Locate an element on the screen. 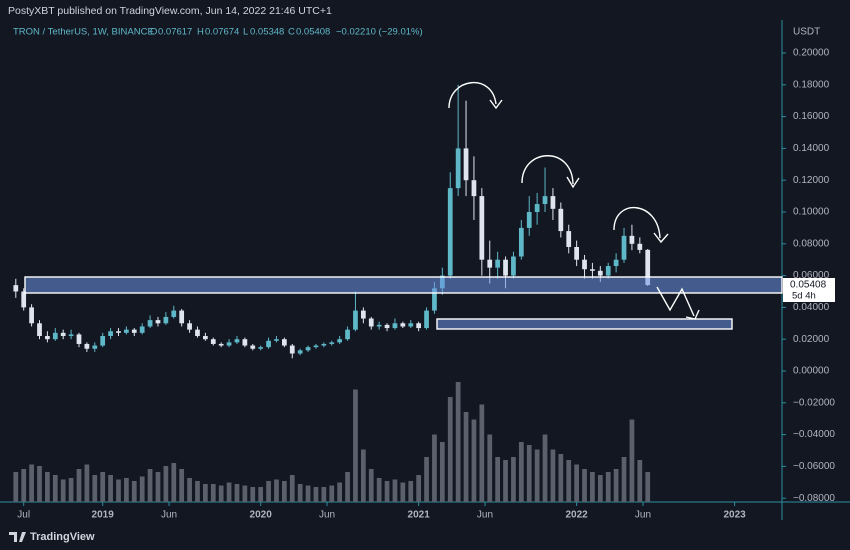 The image size is (850, 550). x-tick-label: 2022 is located at coordinates (577, 515).